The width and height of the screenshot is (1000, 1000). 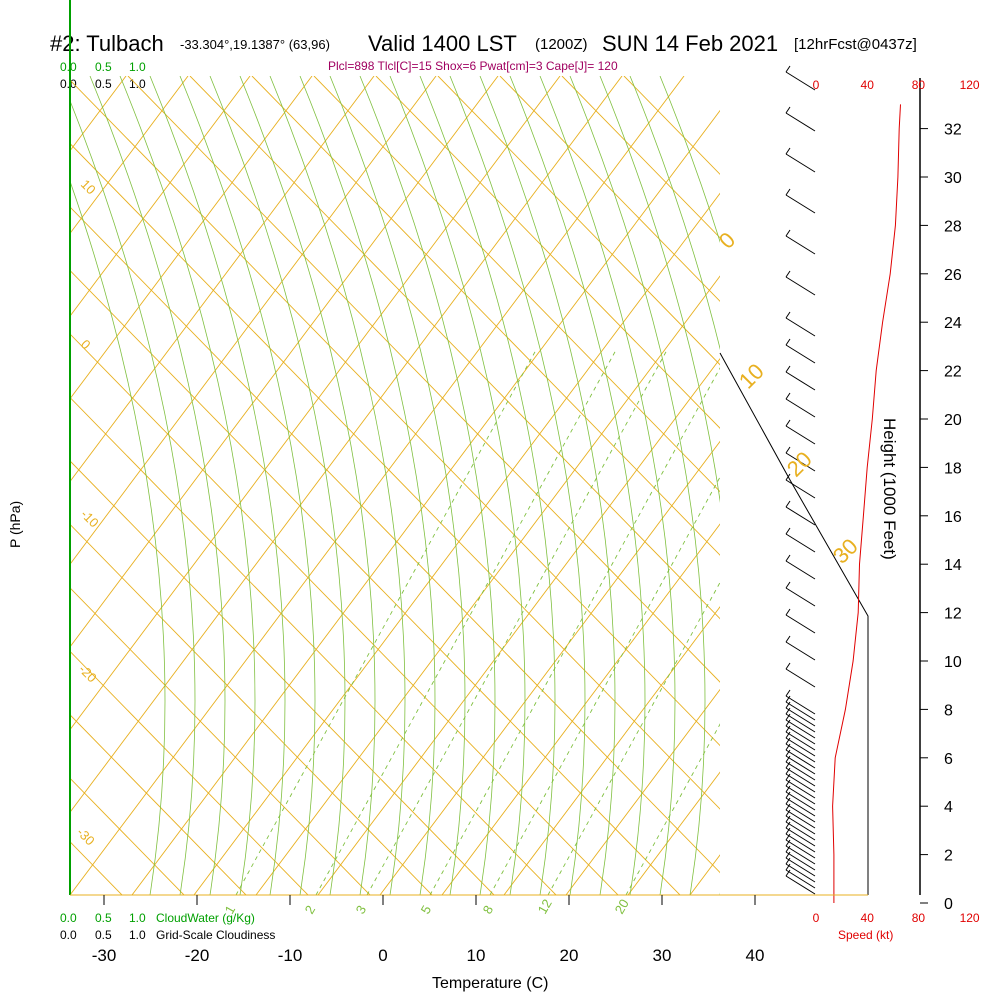 I want to click on speed-tick-top-40: 40, so click(x=868, y=85).